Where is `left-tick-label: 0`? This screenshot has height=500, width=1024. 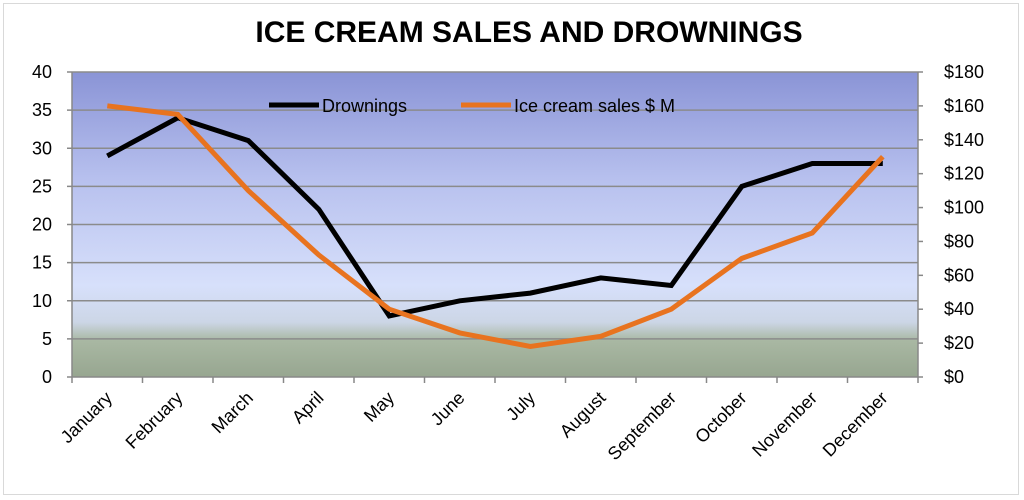
left-tick-label: 0 is located at coordinates (47, 377).